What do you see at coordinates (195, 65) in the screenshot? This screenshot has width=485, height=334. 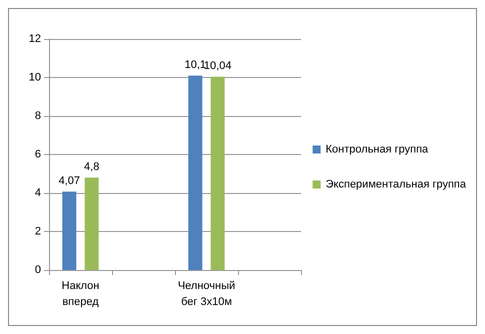 I see `data-label: 10,1` at bounding box center [195, 65].